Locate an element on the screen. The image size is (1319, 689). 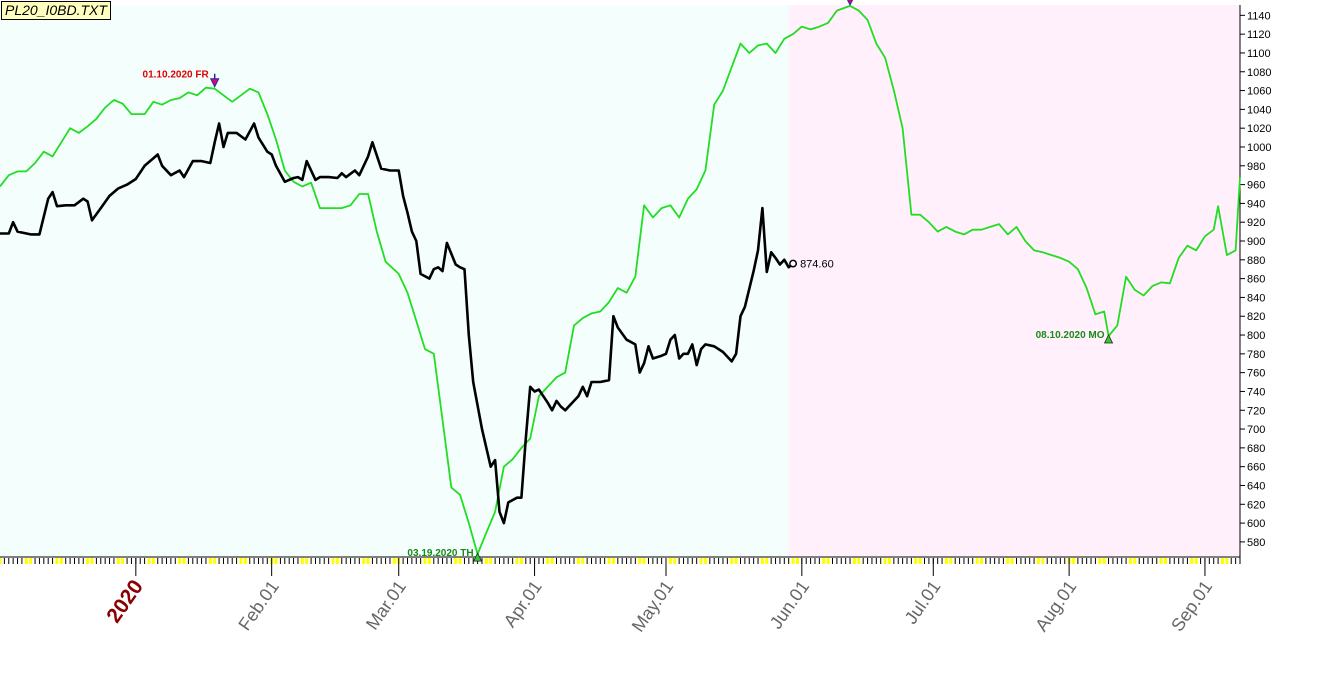
x-tick-label: 2020 is located at coordinates (125, 601).